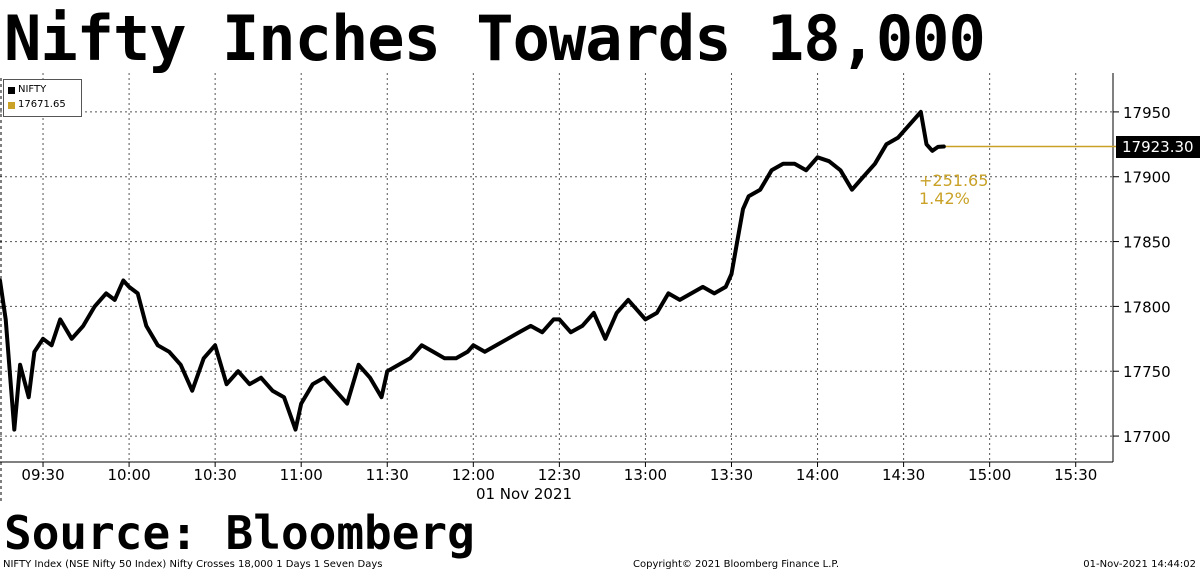 The width and height of the screenshot is (1200, 572). Describe the element at coordinates (903, 475) in the screenshot. I see `x-tick-label: 14:30` at that location.